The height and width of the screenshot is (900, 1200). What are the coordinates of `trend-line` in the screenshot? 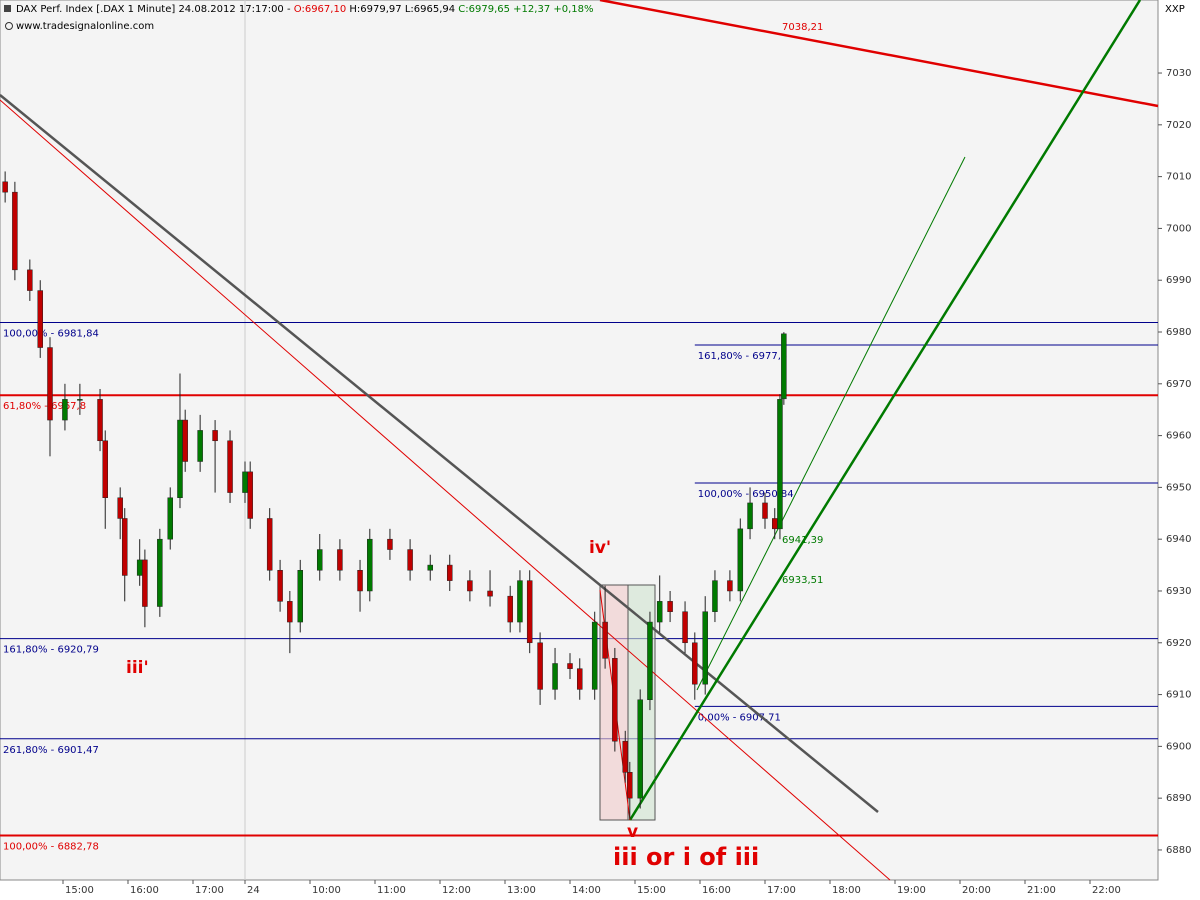 It's located at (879, 54).